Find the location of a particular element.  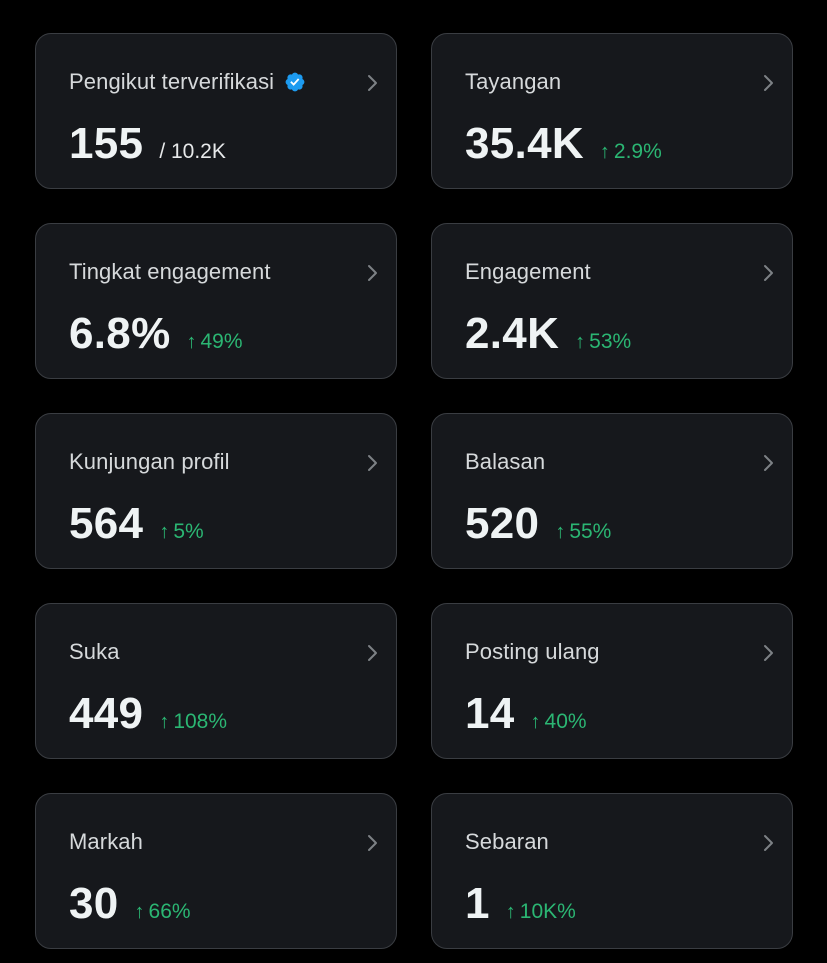

card-delta: ↑ 55% is located at coordinates (583, 532).